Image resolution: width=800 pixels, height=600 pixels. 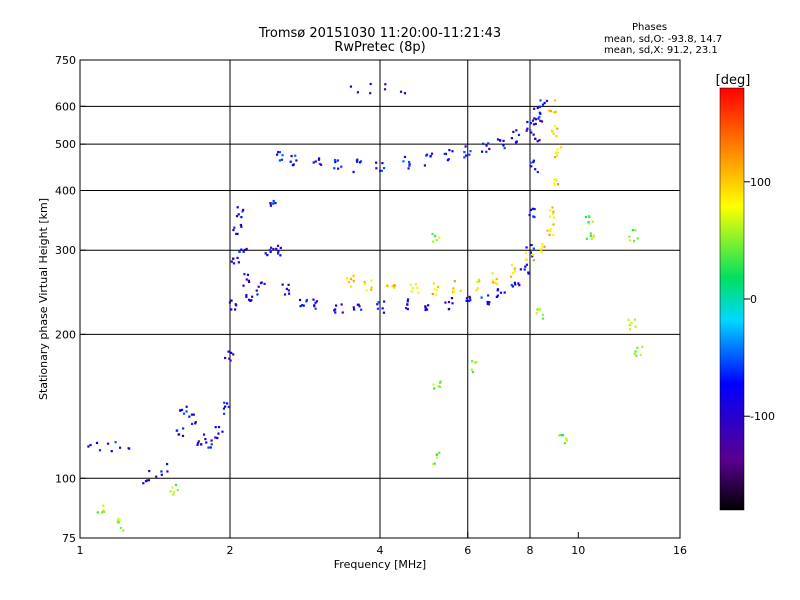 What do you see at coordinates (65, 60) in the screenshot?
I see `y-tick-label: 750` at bounding box center [65, 60].